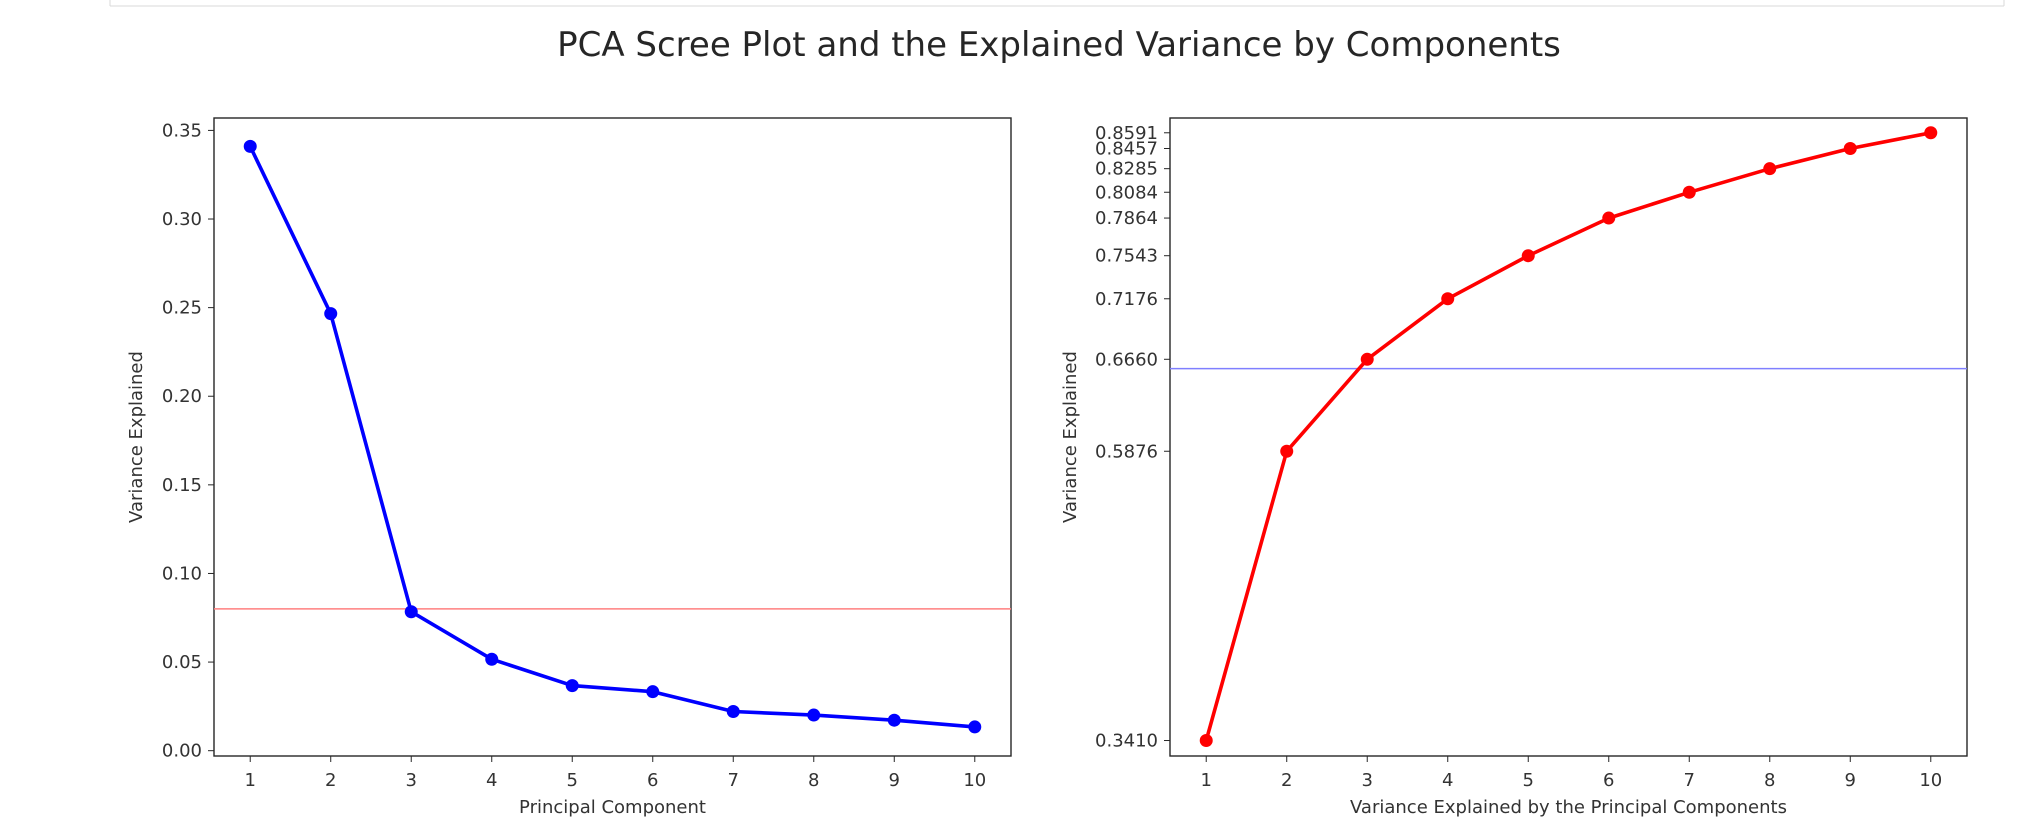  I want to click on y-tick-label: 0.8591, so click(1126, 133).